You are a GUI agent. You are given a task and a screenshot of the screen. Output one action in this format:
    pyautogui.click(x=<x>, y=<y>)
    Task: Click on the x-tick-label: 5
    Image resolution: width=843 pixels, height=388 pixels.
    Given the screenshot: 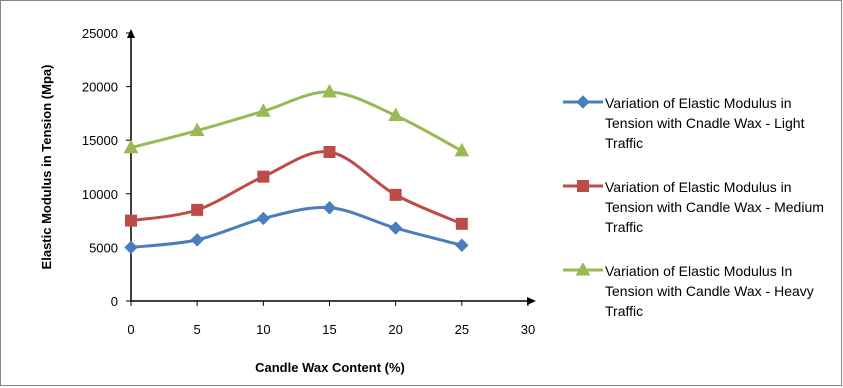 What is the action you would take?
    pyautogui.click(x=197, y=329)
    